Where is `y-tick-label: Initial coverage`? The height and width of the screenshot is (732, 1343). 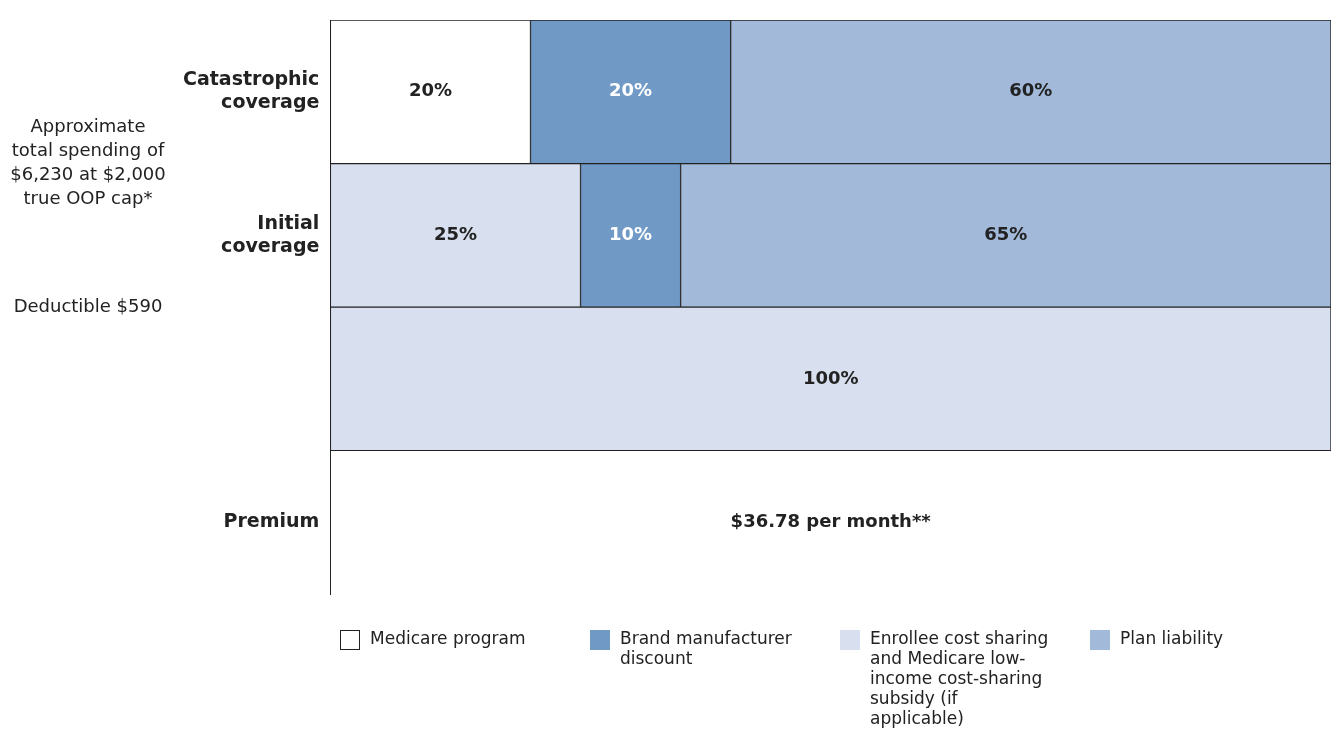
y-tick-label: Initial coverage is located at coordinates (270, 233).